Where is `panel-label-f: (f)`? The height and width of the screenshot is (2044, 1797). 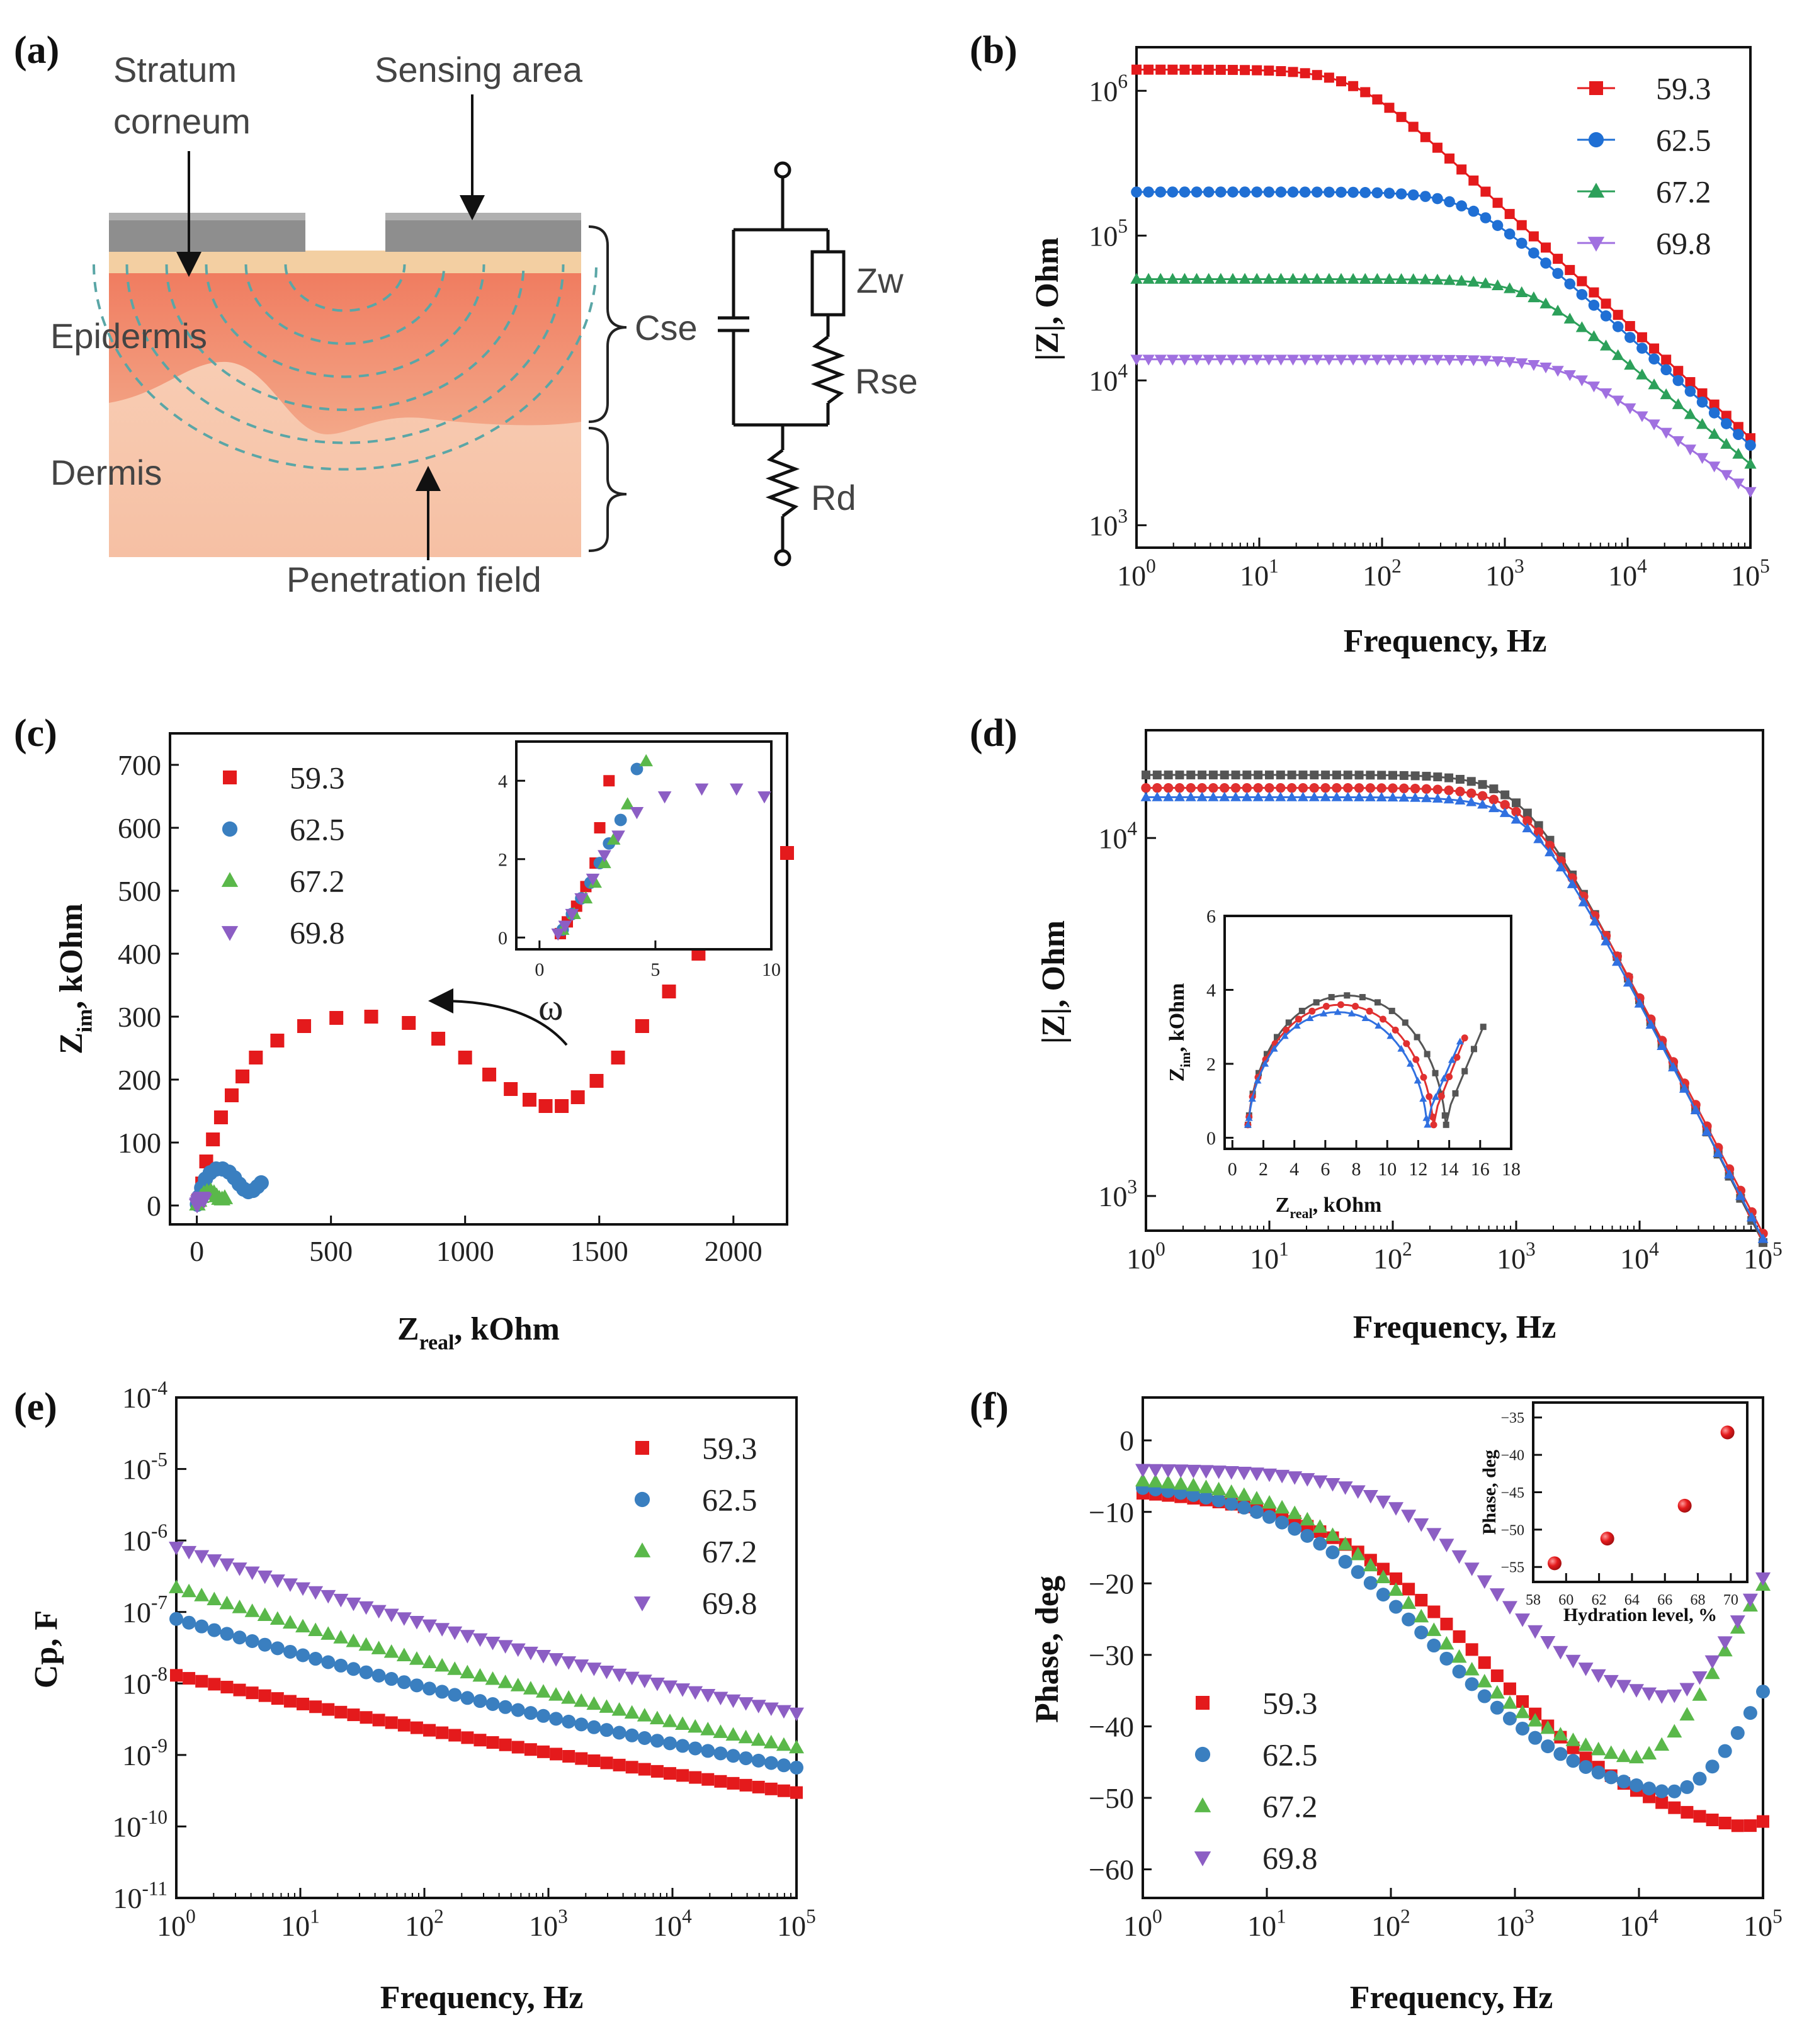 panel-label-f: (f) is located at coordinates (990, 1407).